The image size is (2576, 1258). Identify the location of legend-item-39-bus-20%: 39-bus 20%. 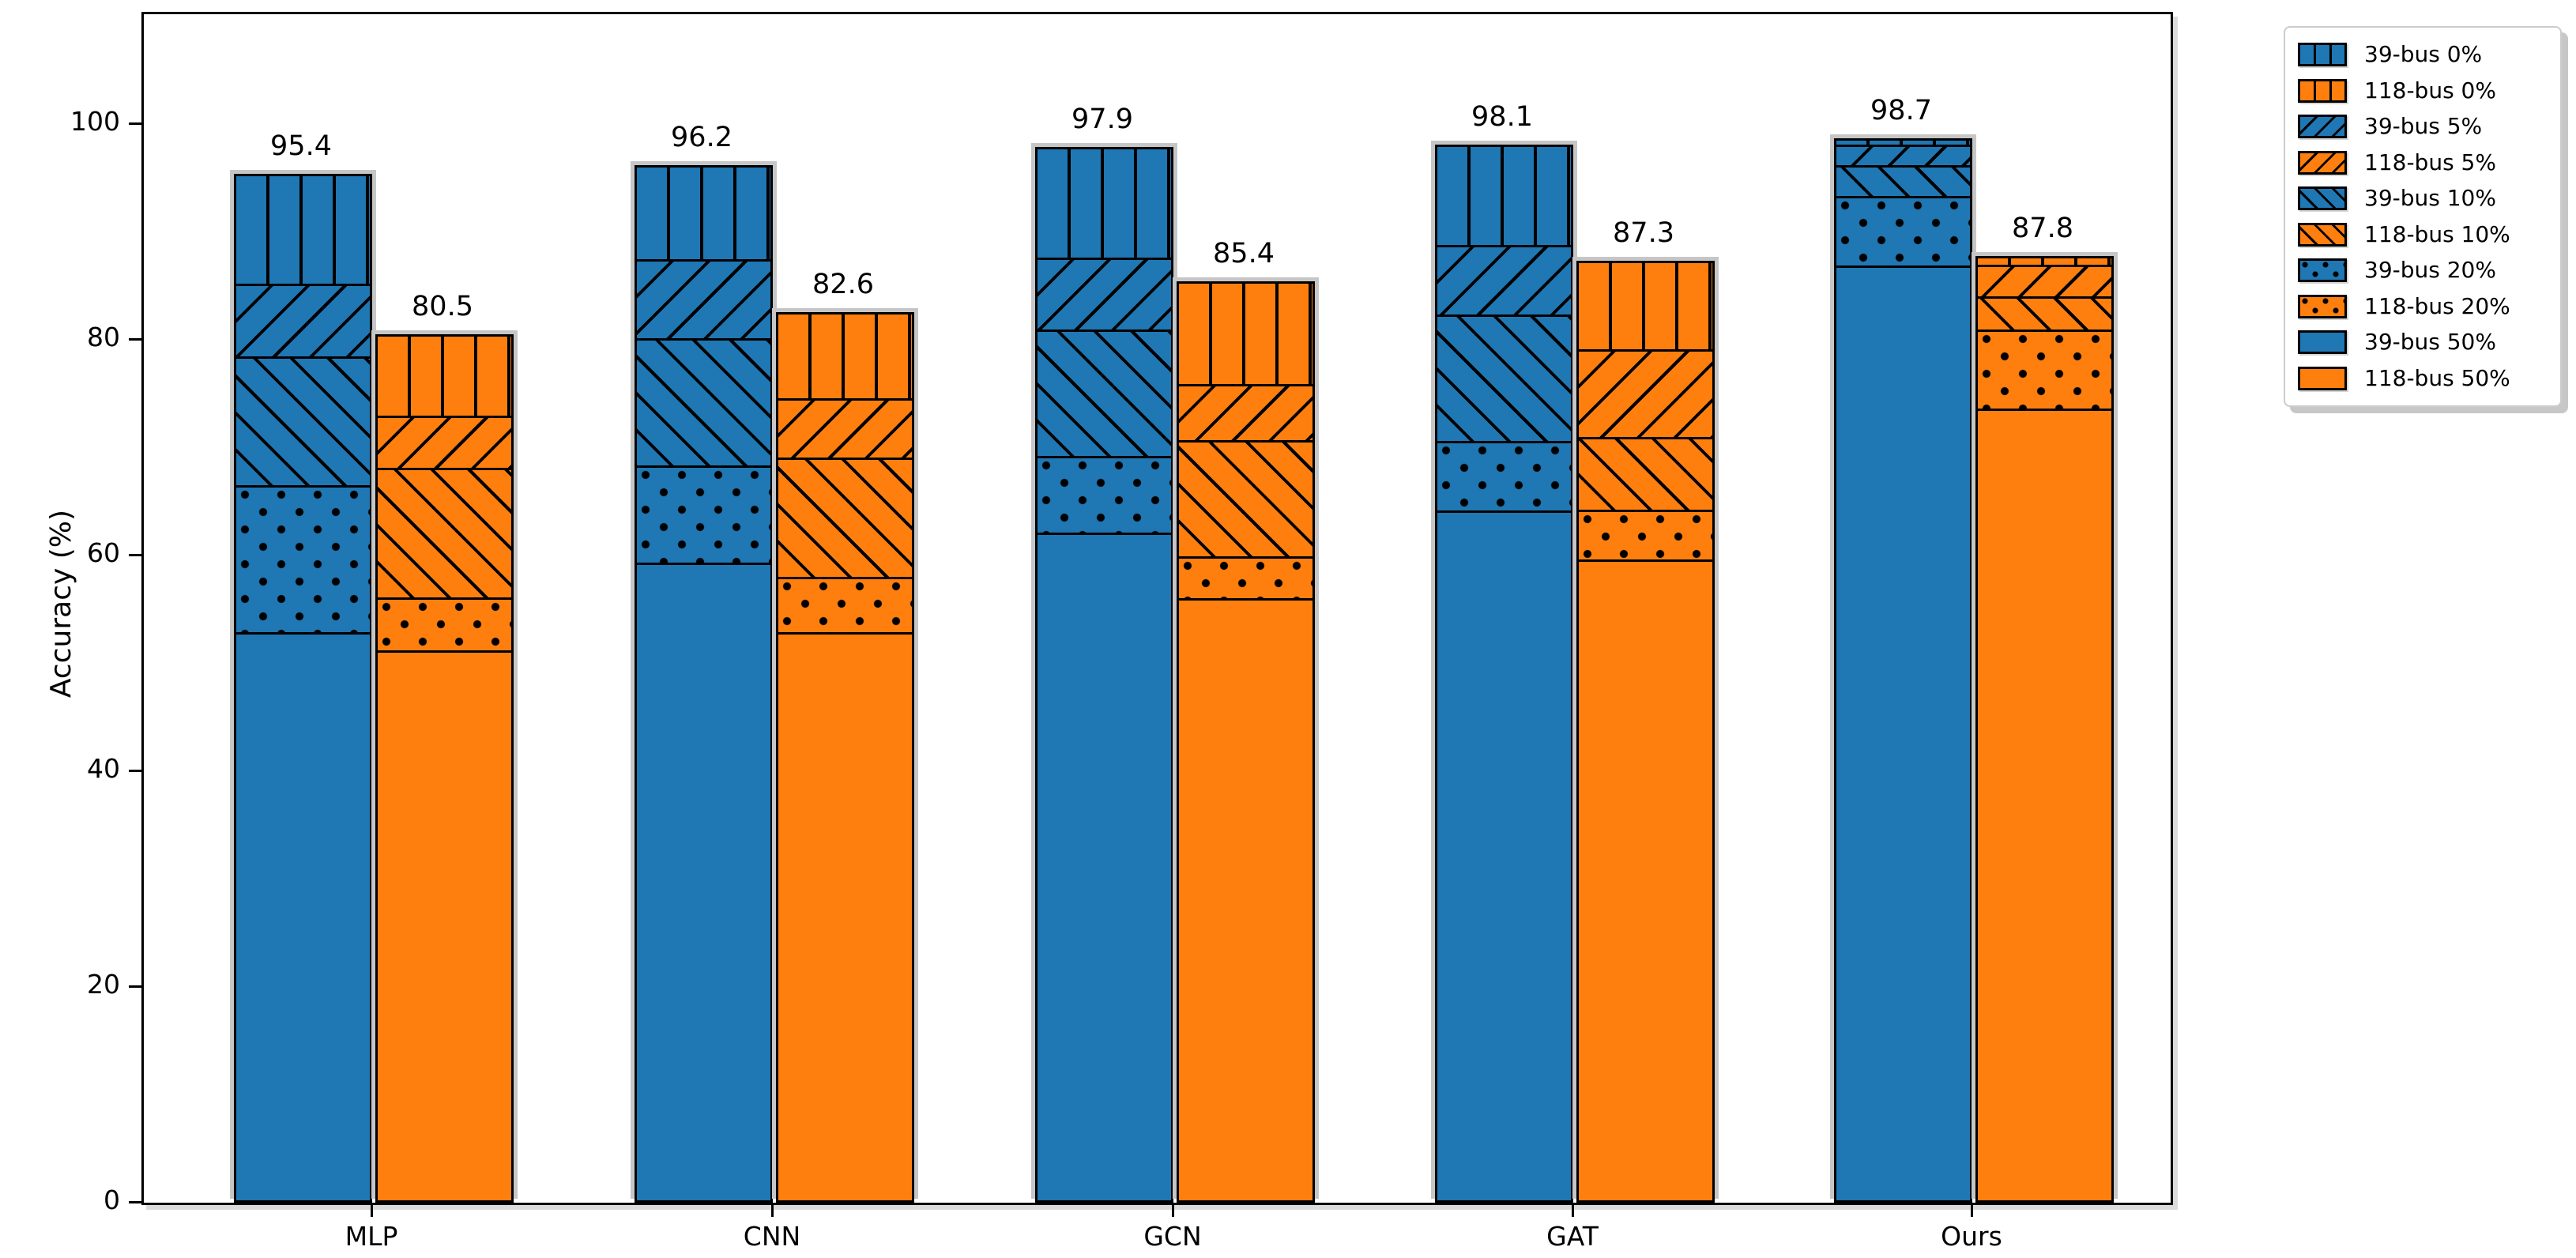
(2429, 270).